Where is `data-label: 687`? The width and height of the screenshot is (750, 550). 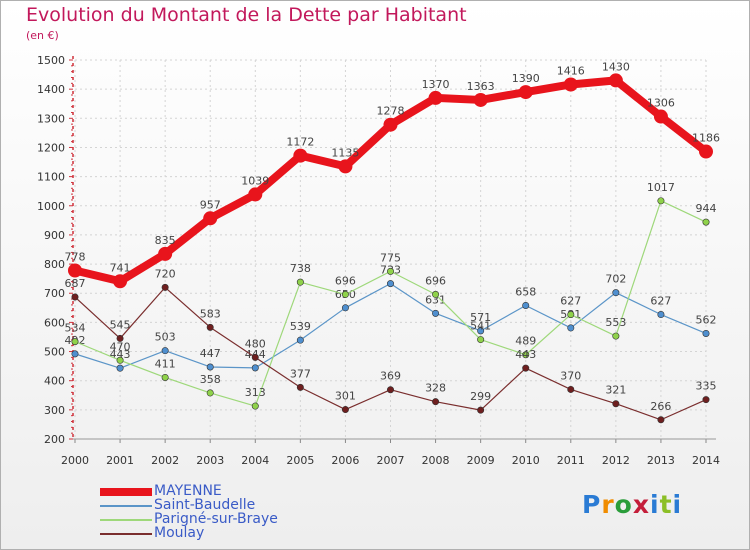 data-label: 687 is located at coordinates (75, 283).